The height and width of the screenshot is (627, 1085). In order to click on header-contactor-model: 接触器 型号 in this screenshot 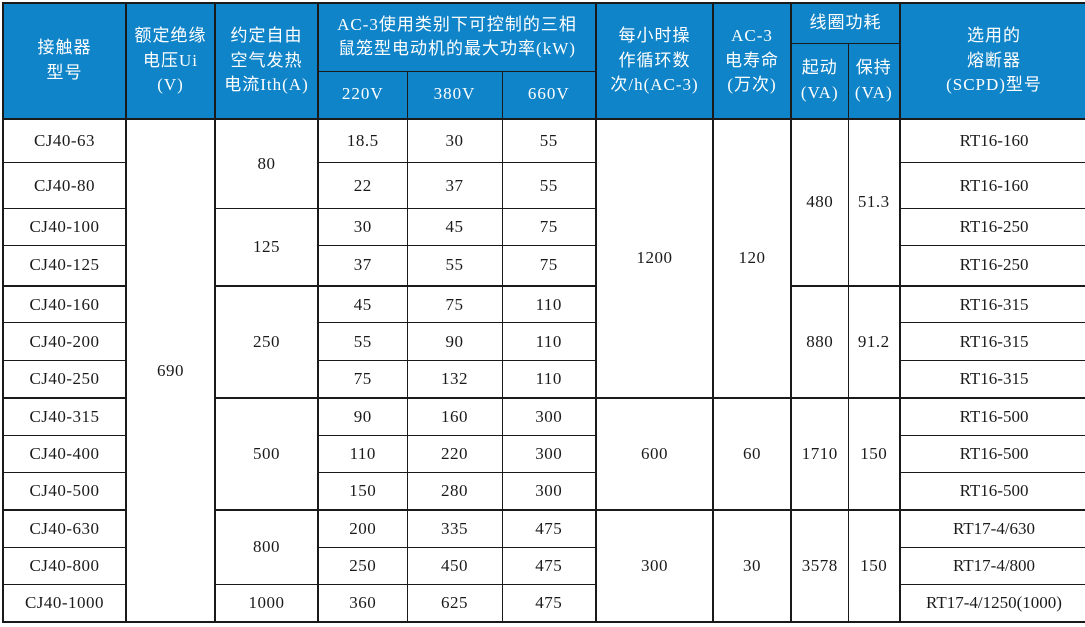, I will do `click(64, 61)`.